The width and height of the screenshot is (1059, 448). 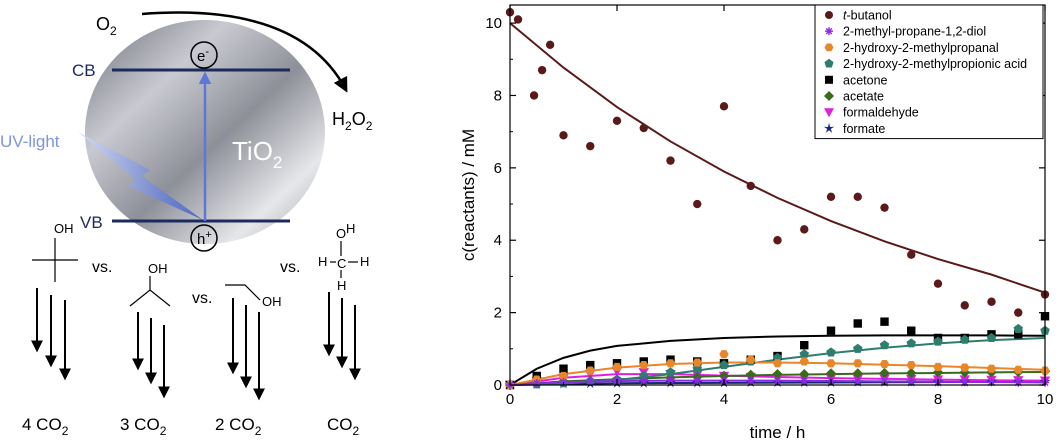 What do you see at coordinates (935, 64) in the screenshot?
I see `legend-label: 2-hydroxy-2-methylpropionic acid` at bounding box center [935, 64].